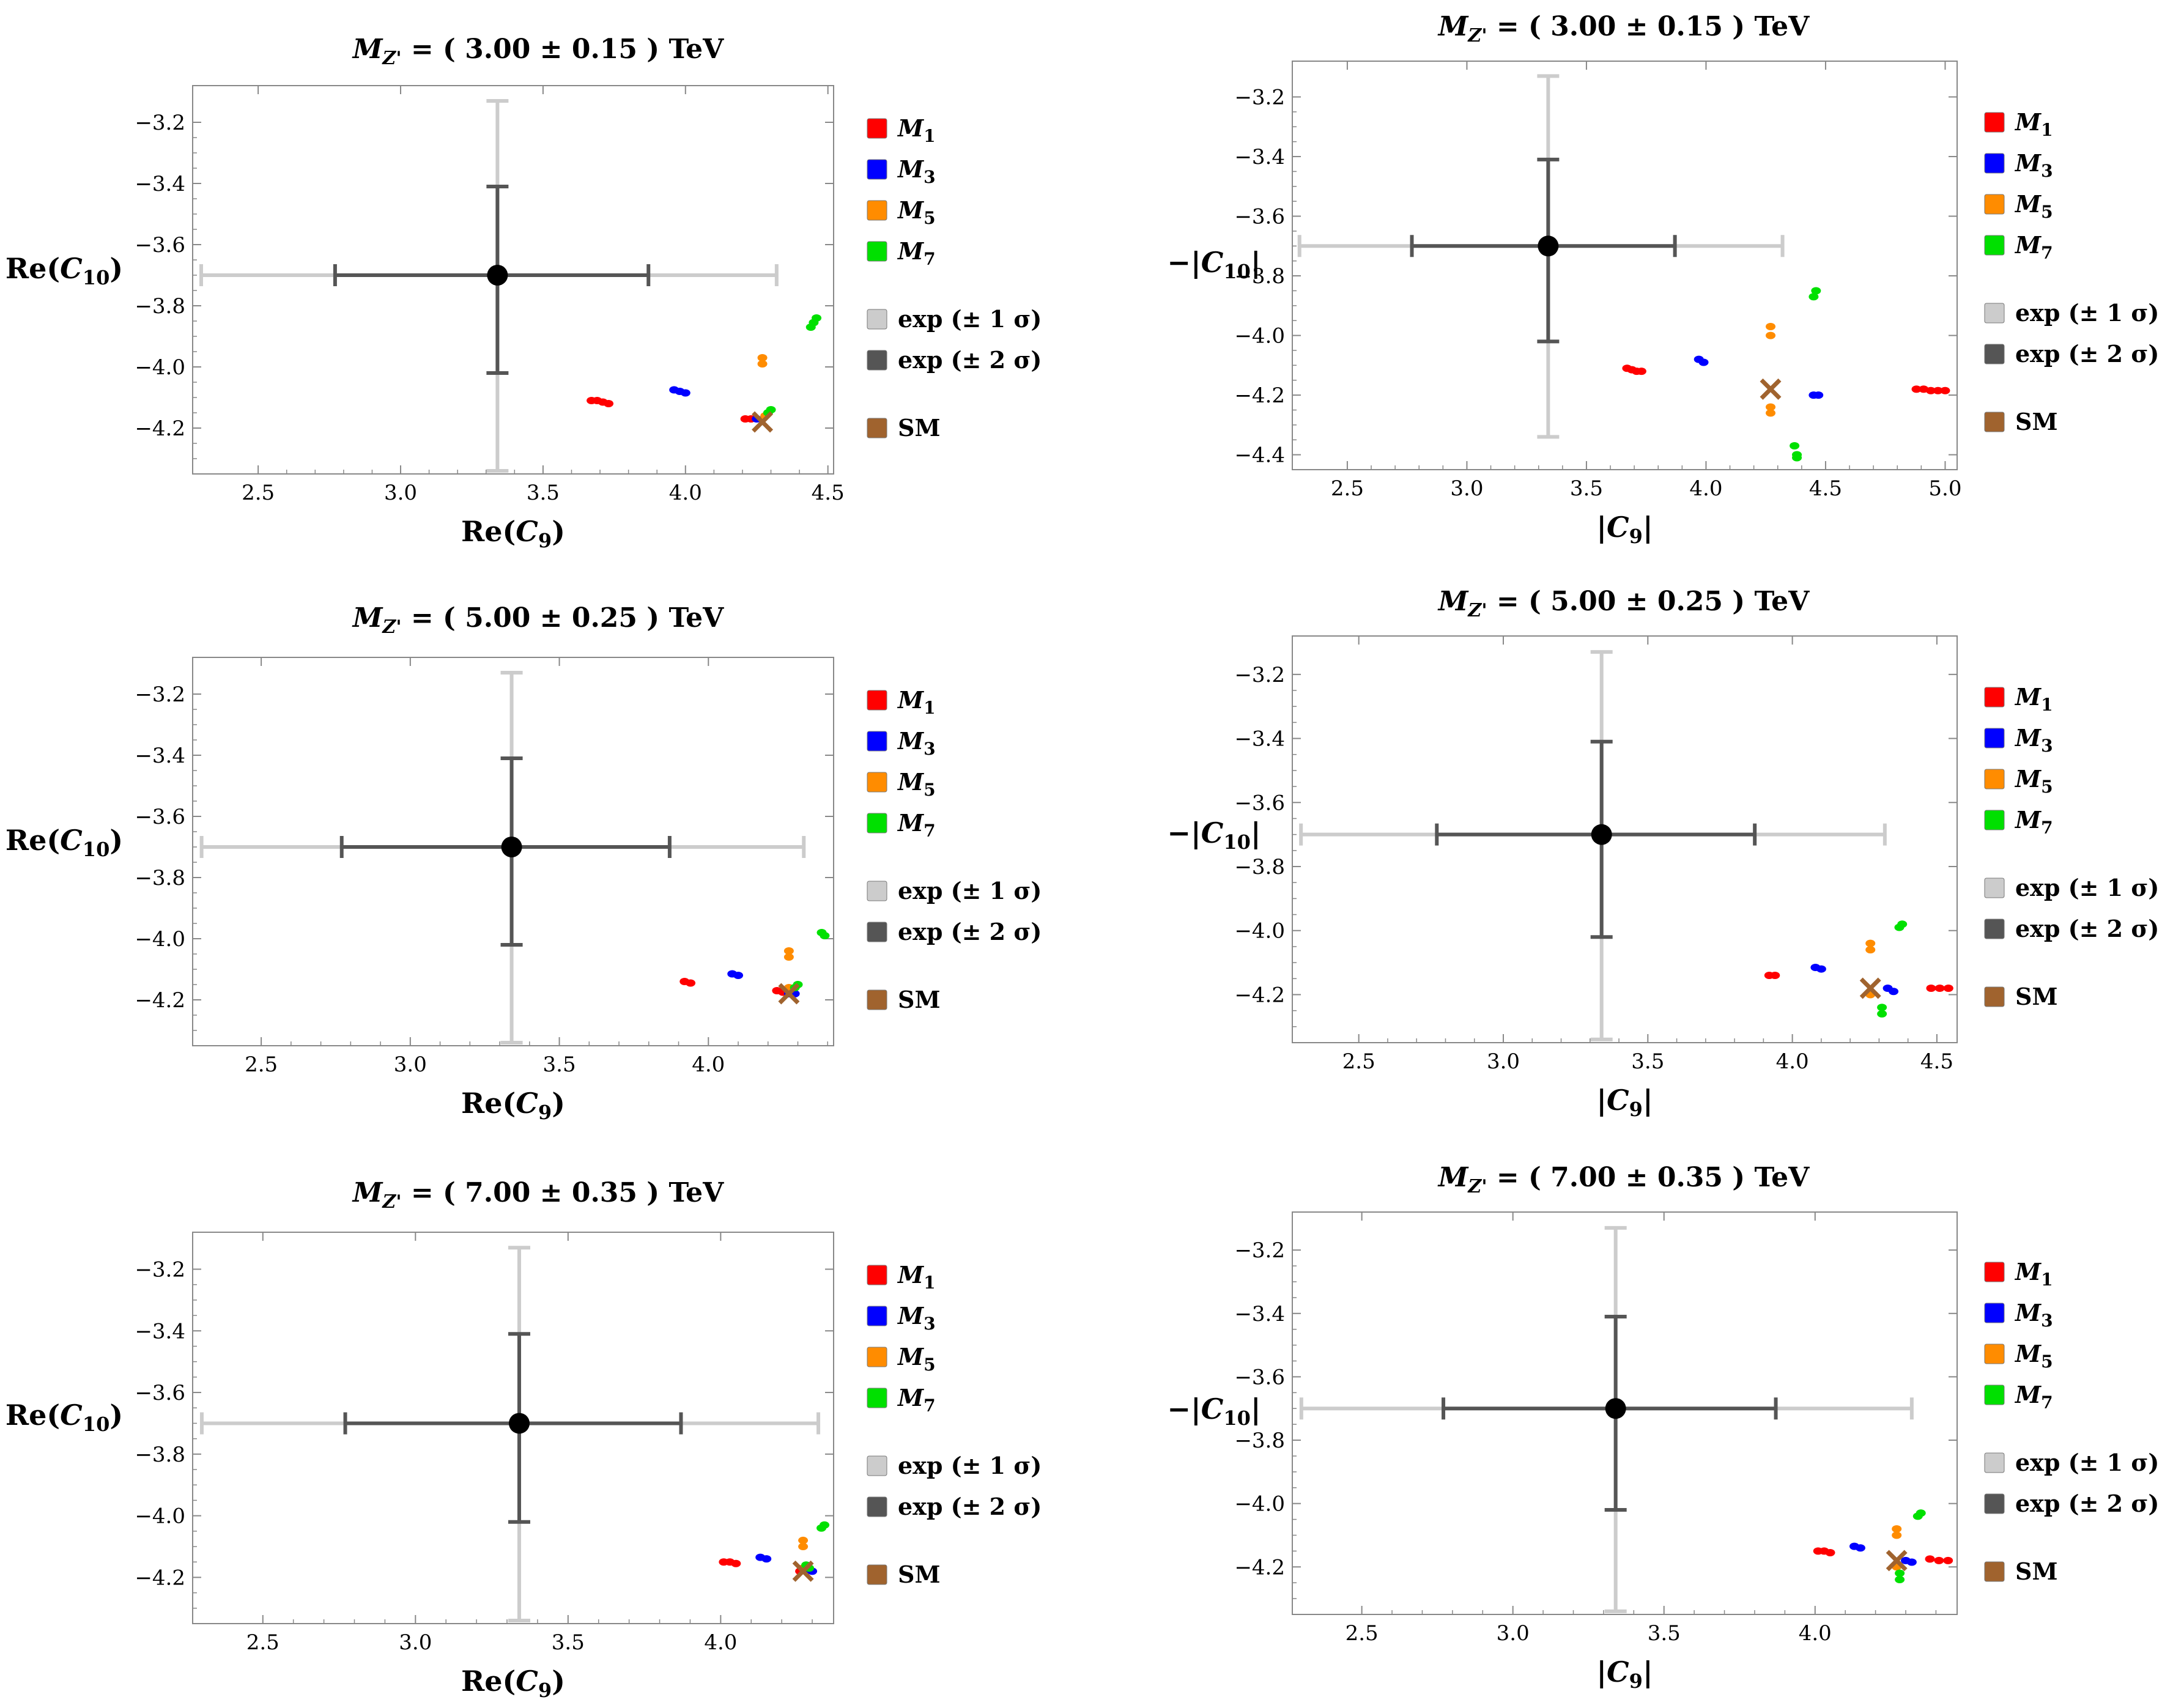  I want to click on axis-label-part: Re(, so click(488, 531).